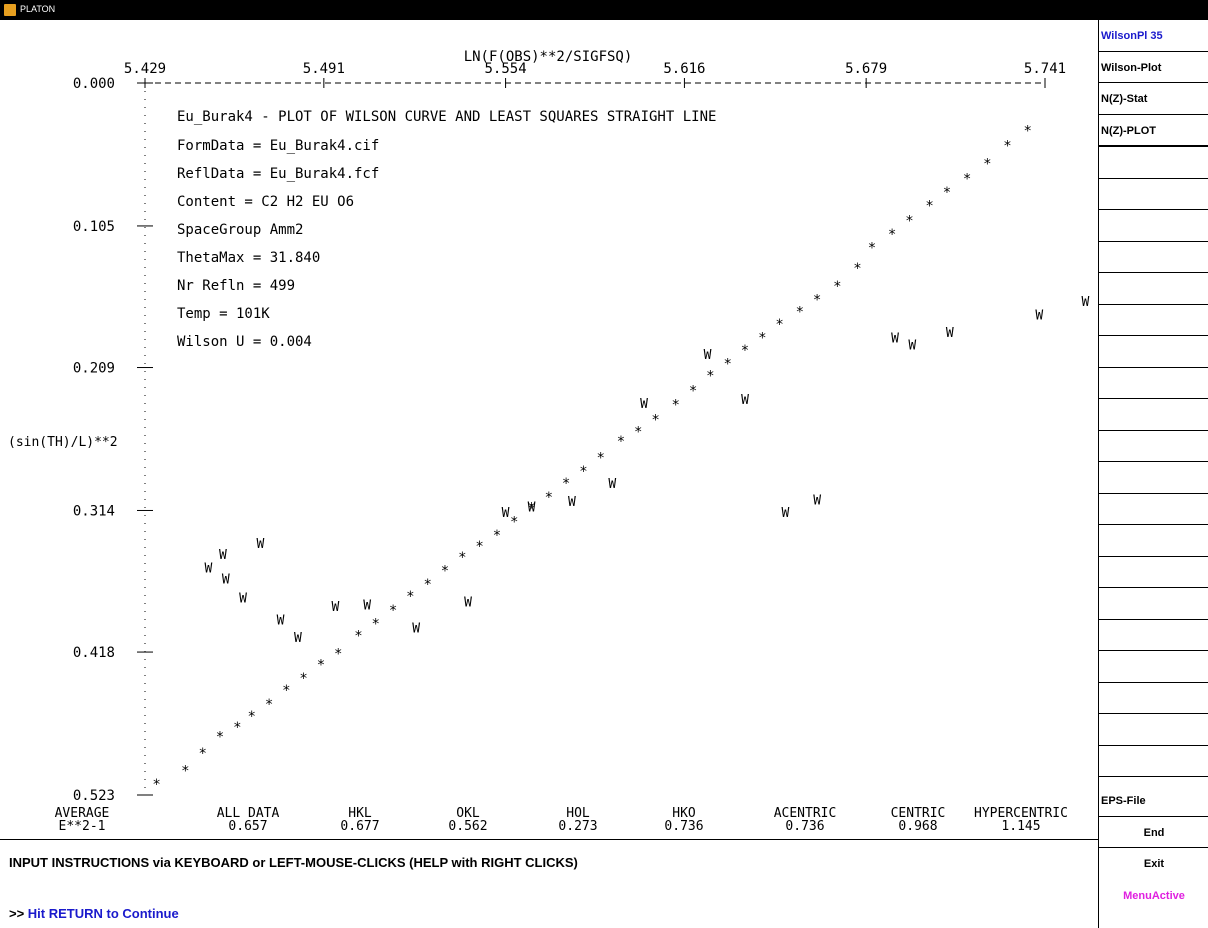  I want to click on window-title: PLATON, so click(38, 9).